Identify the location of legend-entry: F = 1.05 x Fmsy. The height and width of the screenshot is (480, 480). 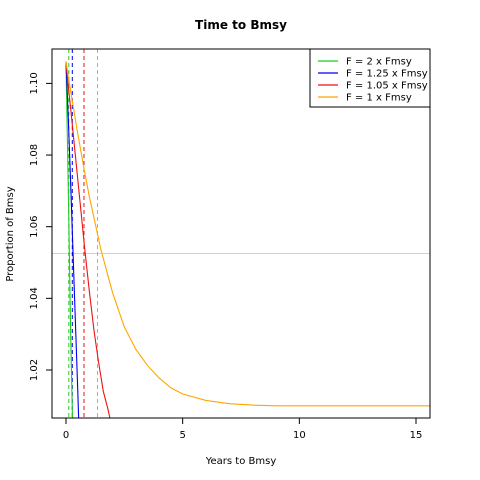
(387, 86).